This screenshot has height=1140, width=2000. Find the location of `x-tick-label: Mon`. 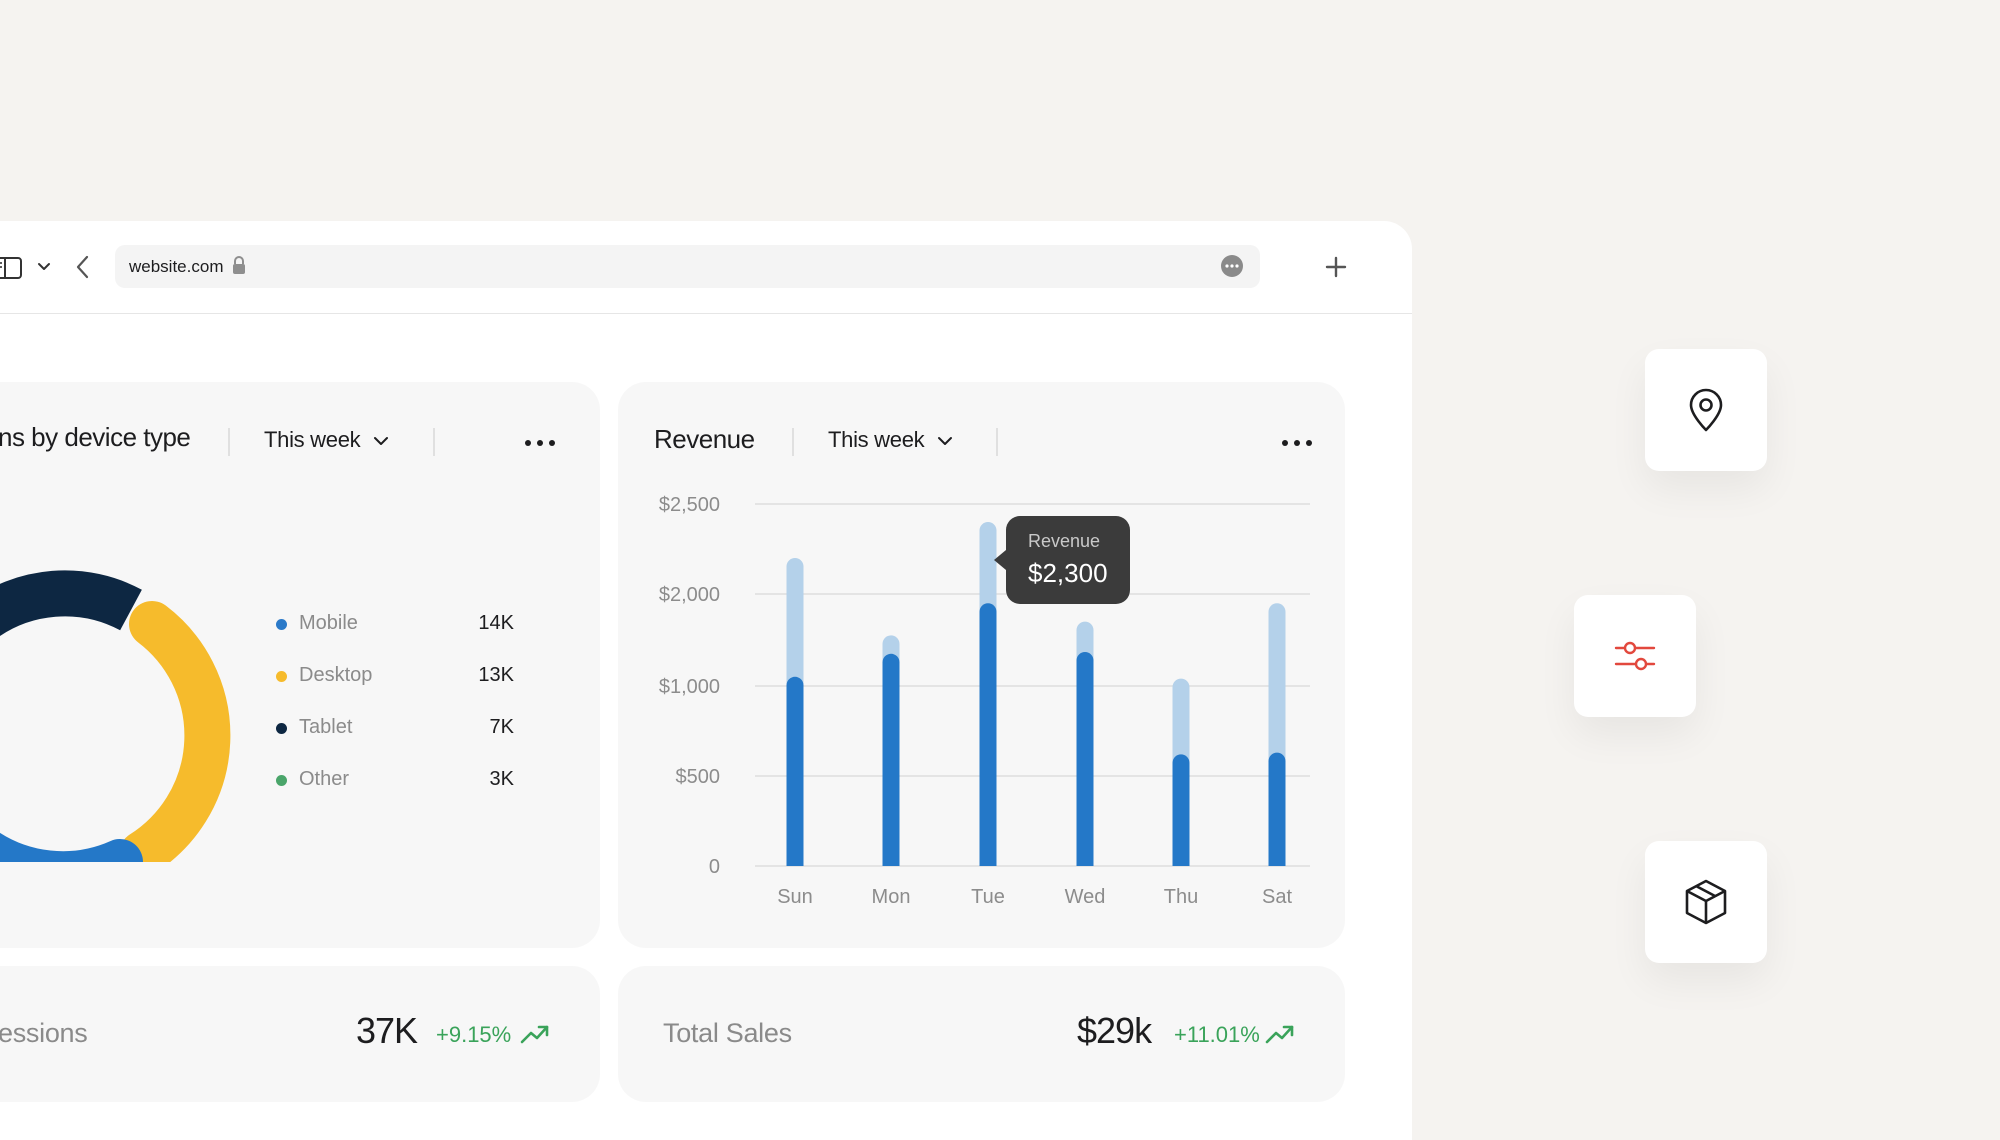

x-tick-label: Mon is located at coordinates (891, 897).